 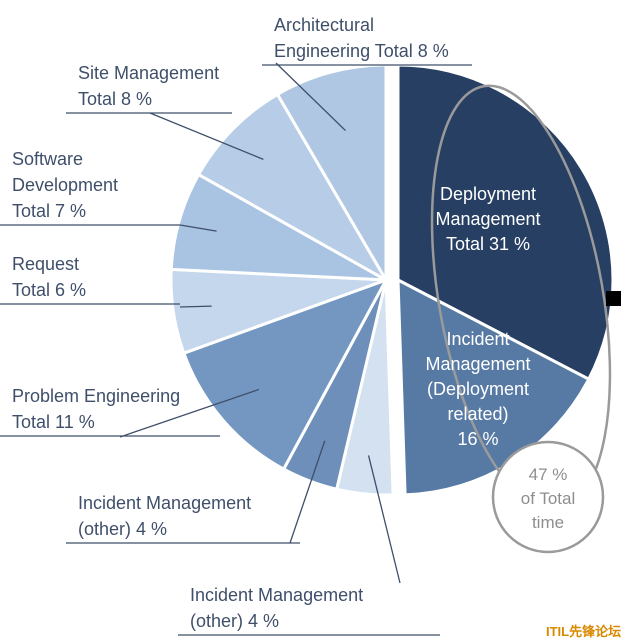 What do you see at coordinates (148, 86) in the screenshot?
I see `slice-label-8: Site Management Total 8 %` at bounding box center [148, 86].